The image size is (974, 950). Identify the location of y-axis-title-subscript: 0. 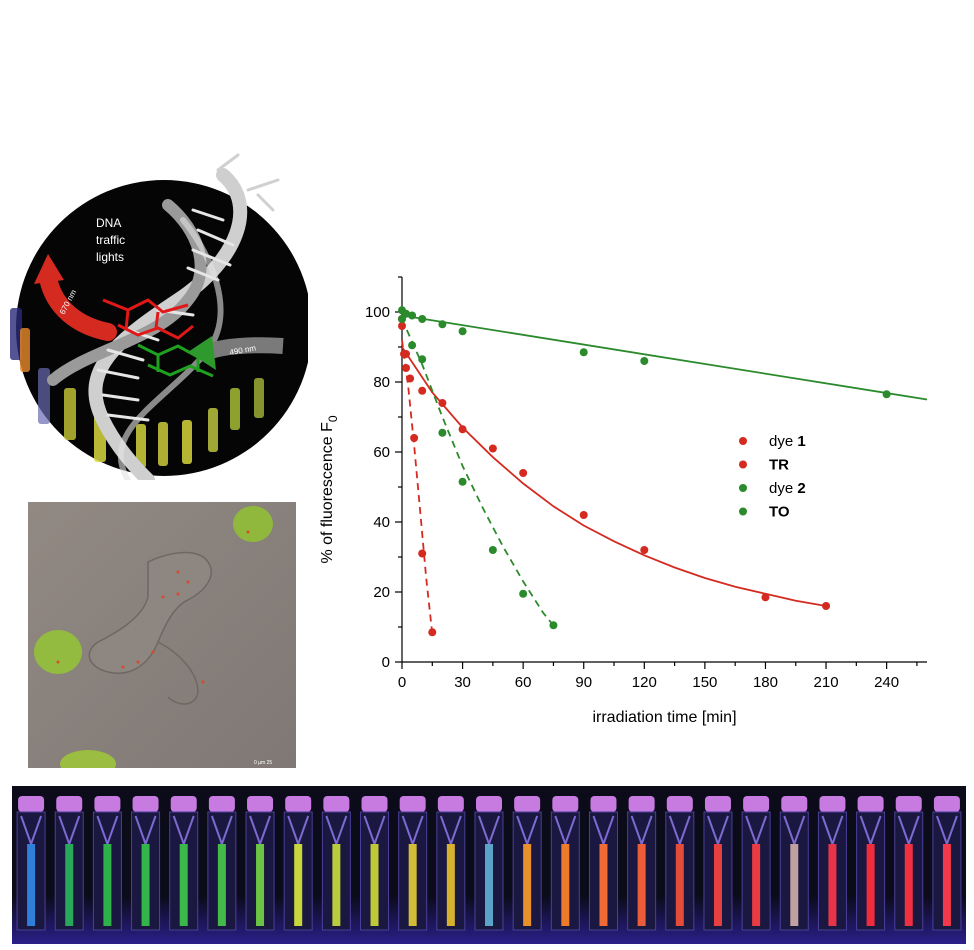
(333, 418).